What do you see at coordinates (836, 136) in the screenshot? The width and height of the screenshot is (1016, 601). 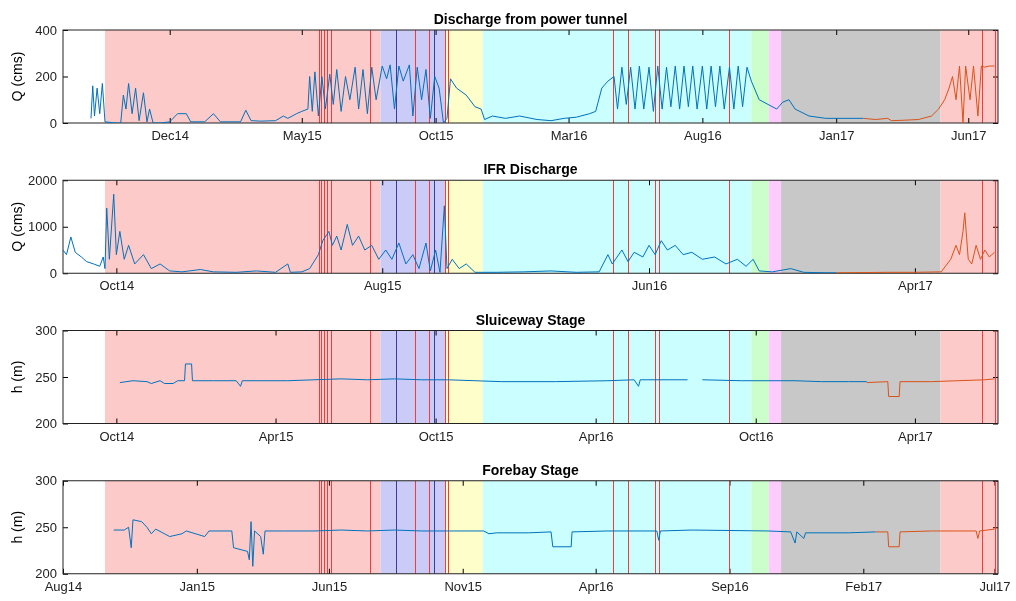 I see `x-tick-label: Jan17` at bounding box center [836, 136].